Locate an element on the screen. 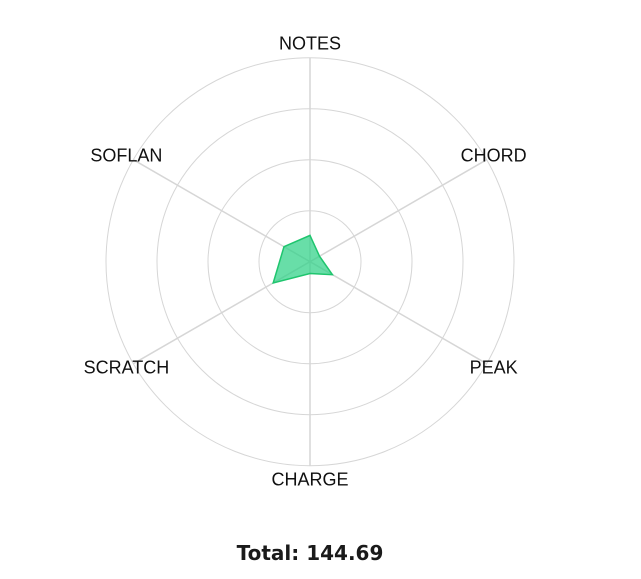  axis-label: CHARGE is located at coordinates (309, 480).